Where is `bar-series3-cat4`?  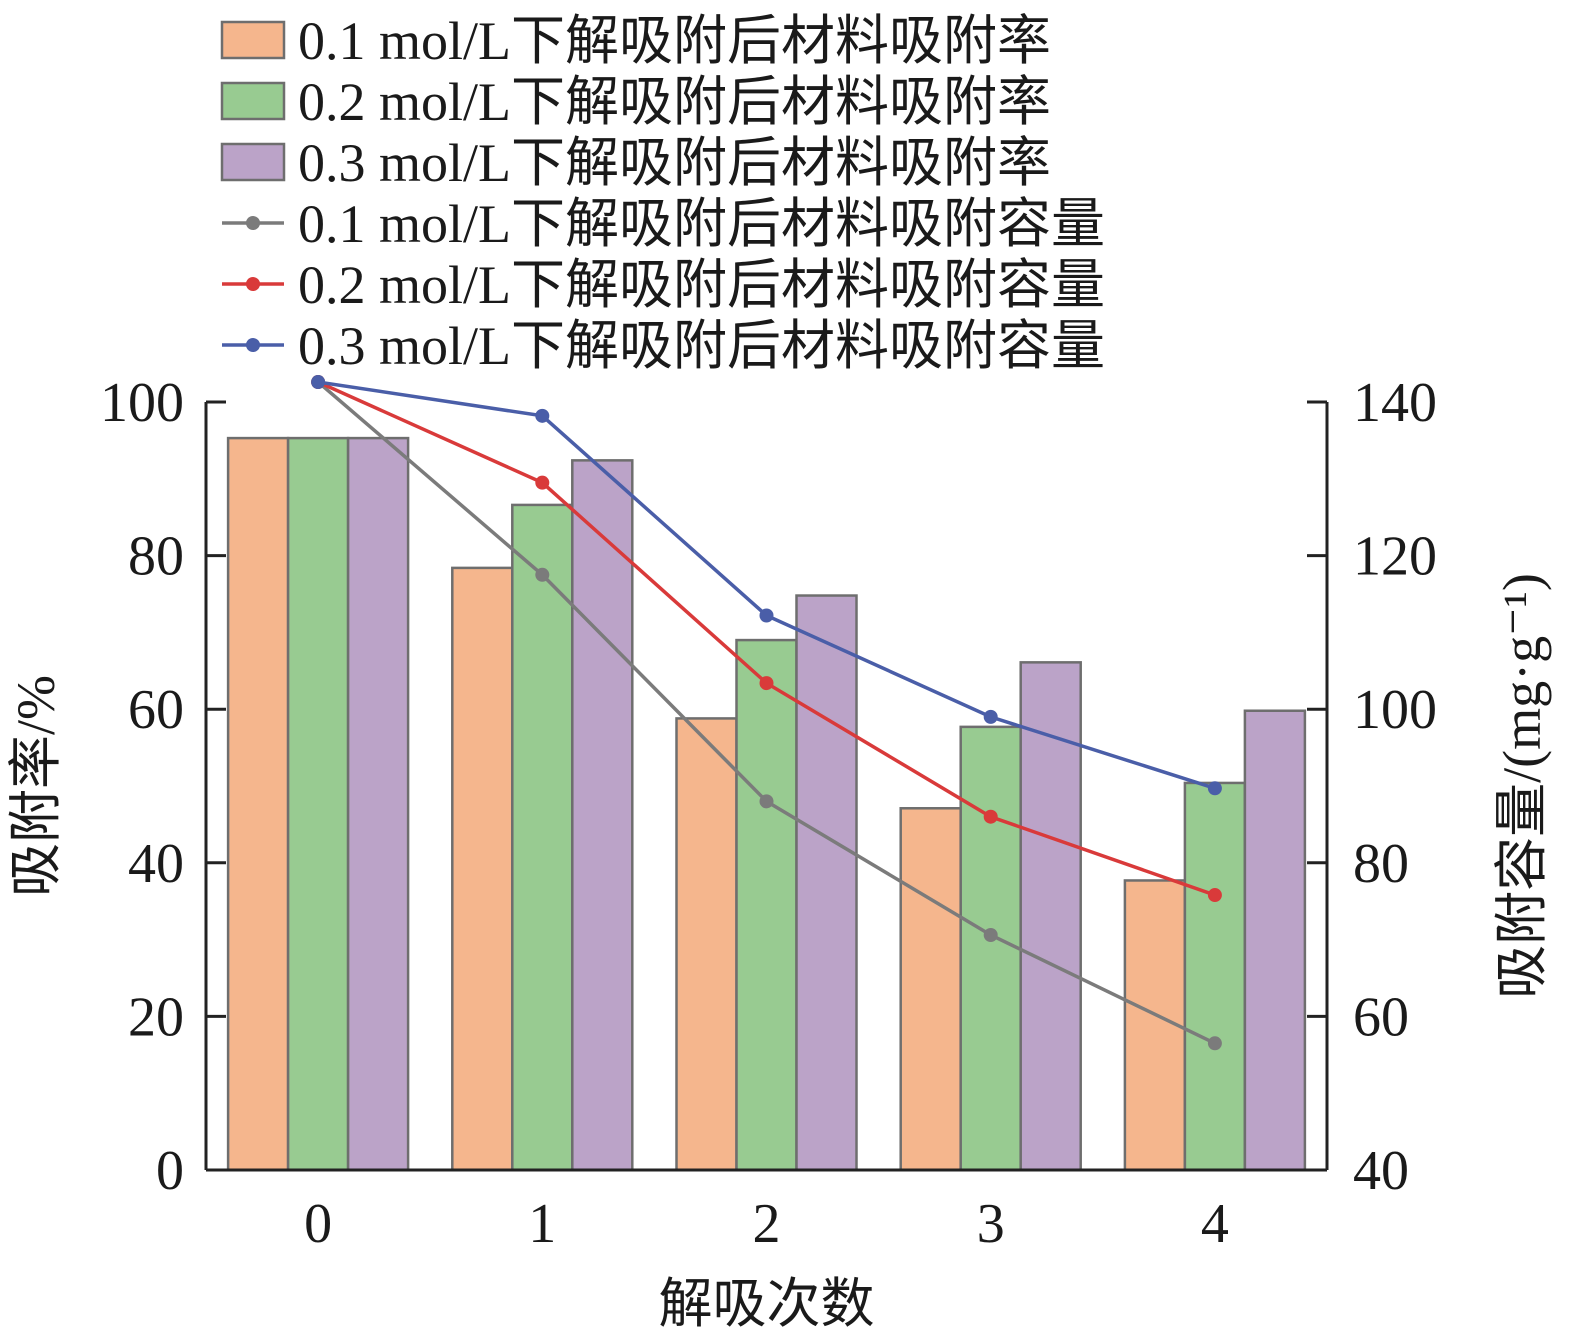
bar-series3-cat4 is located at coordinates (1275, 940).